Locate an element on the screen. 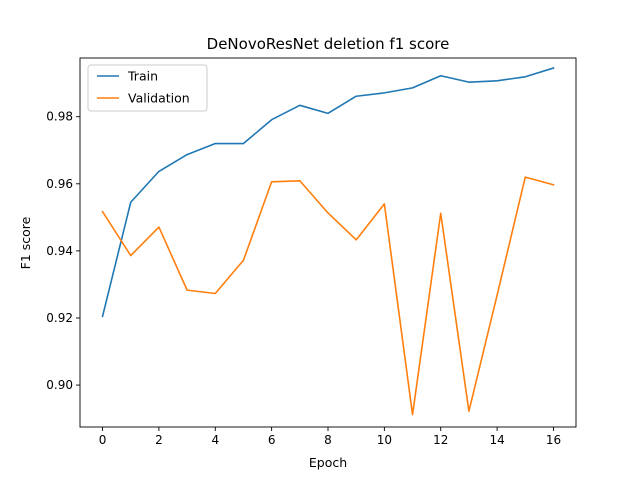 The height and width of the screenshot is (480, 640). x-tick-label: 16 is located at coordinates (553, 440).